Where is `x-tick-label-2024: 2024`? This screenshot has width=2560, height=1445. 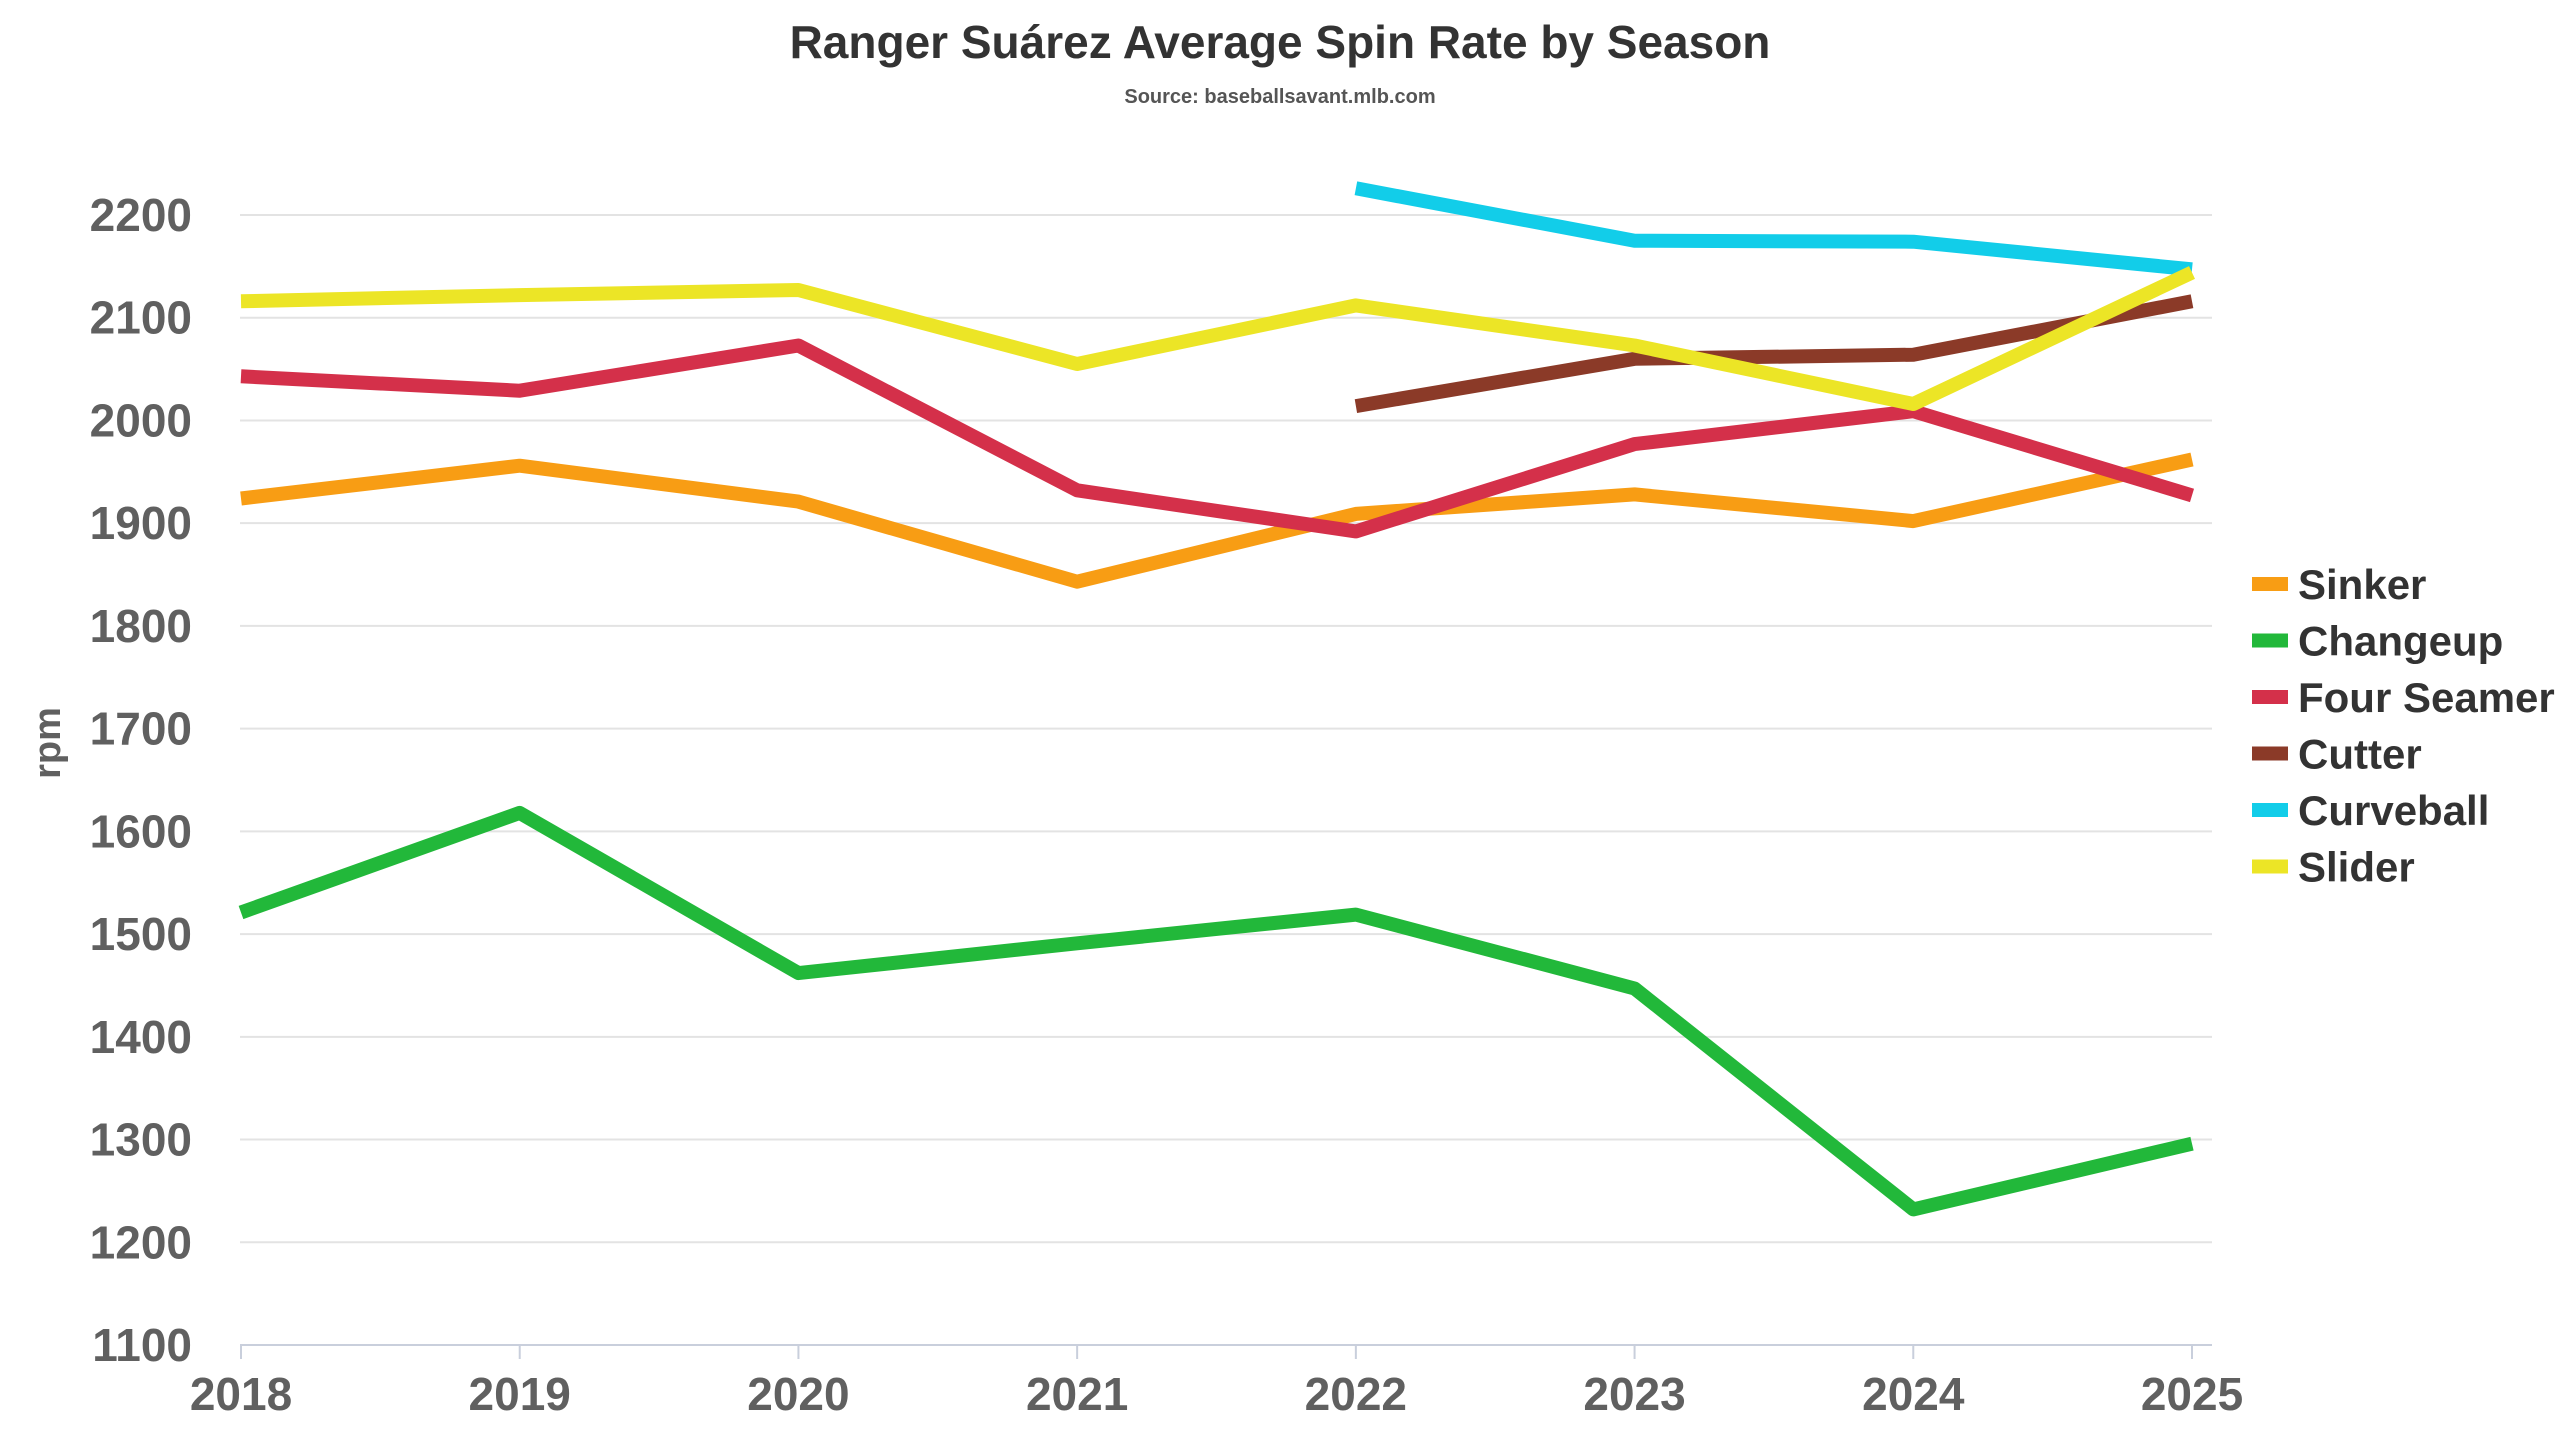
x-tick-label-2024: 2024 is located at coordinates (1913, 1394).